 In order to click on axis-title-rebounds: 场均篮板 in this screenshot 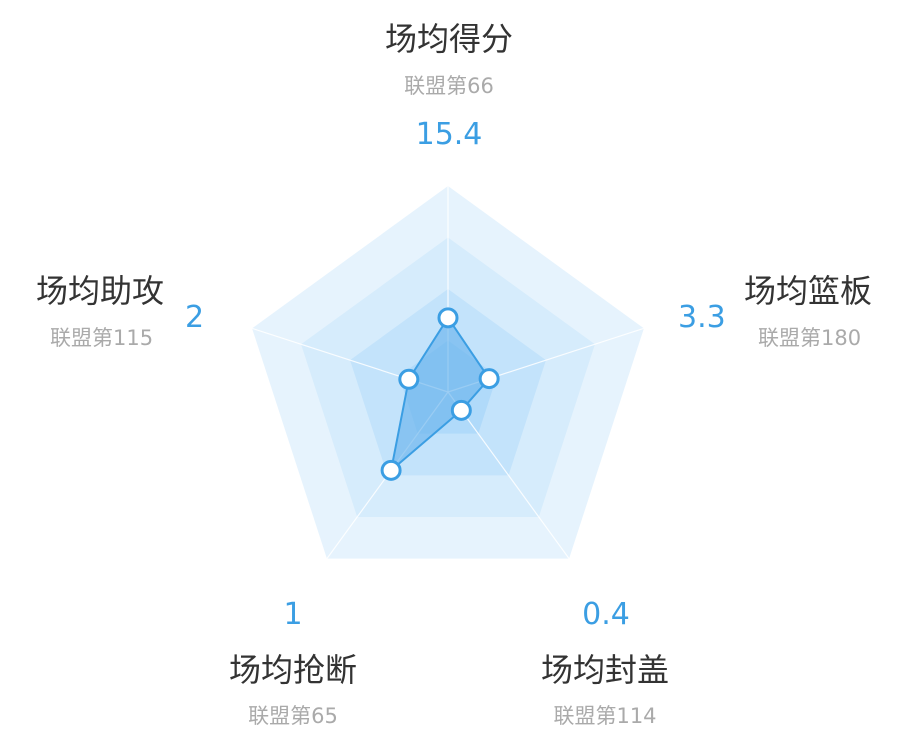, I will do `click(808, 291)`.